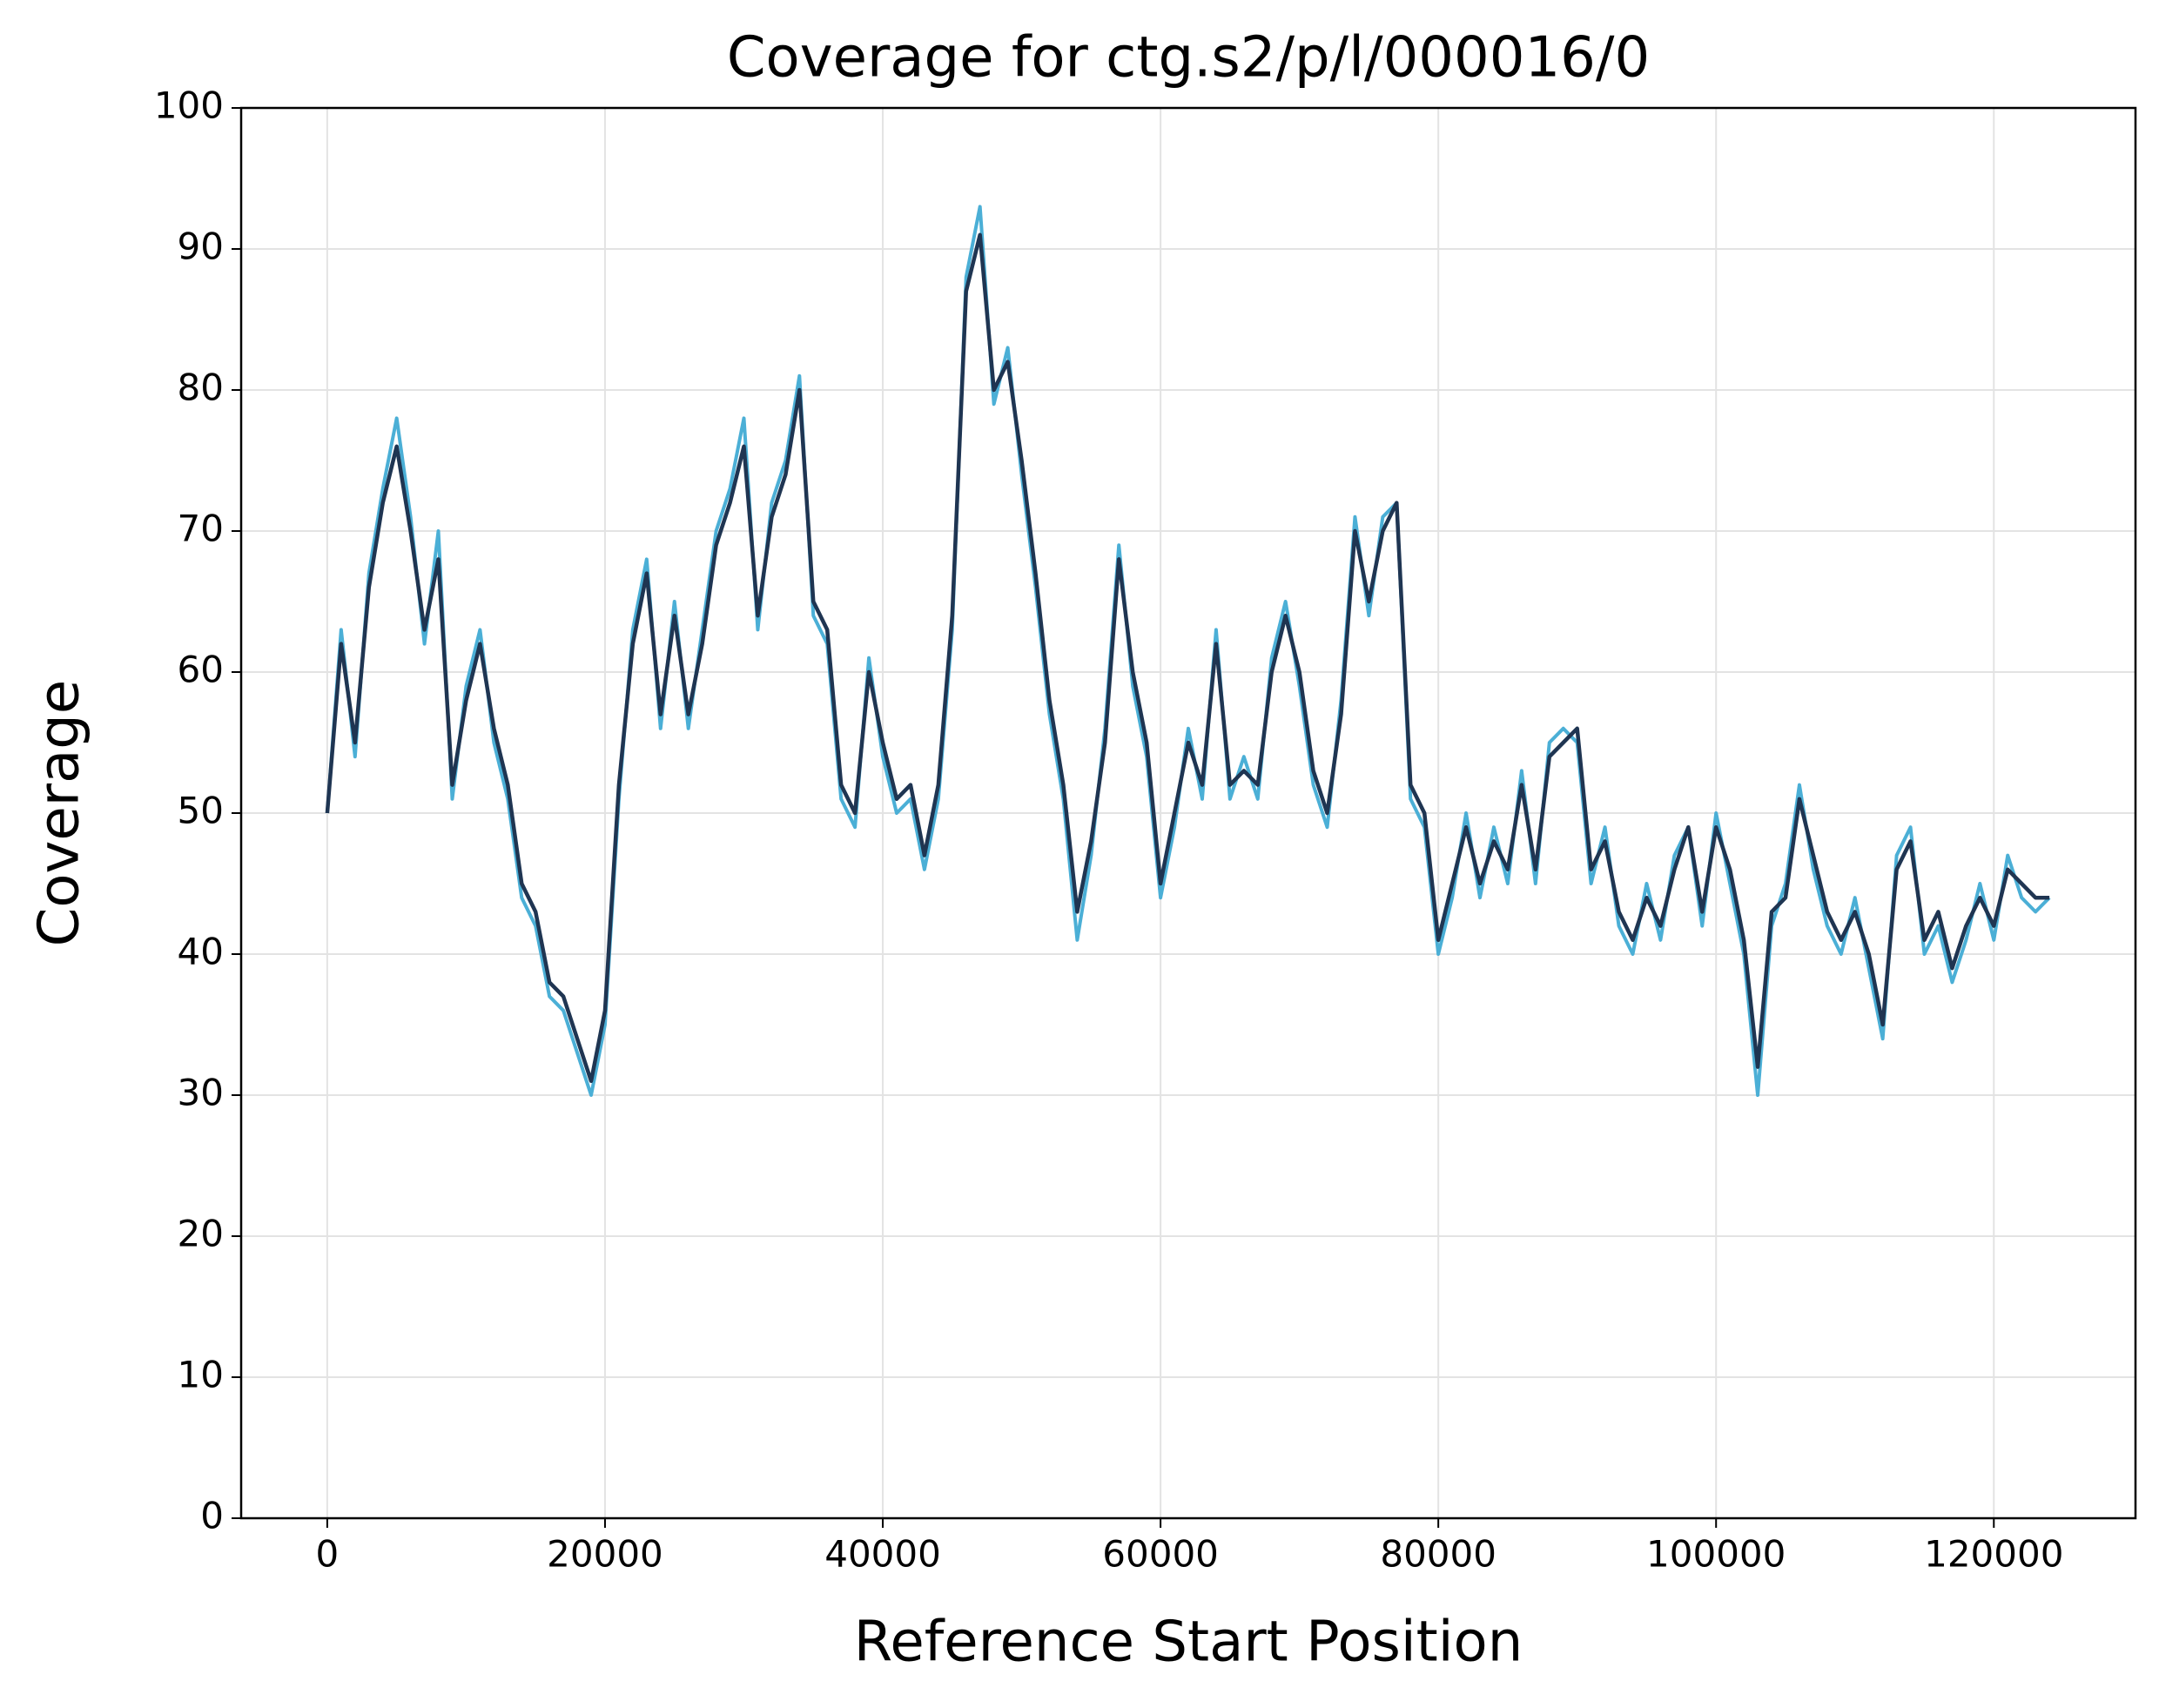 The width and height of the screenshot is (2159, 1708). What do you see at coordinates (201, 1234) in the screenshot?
I see `y-tick-label: 20` at bounding box center [201, 1234].